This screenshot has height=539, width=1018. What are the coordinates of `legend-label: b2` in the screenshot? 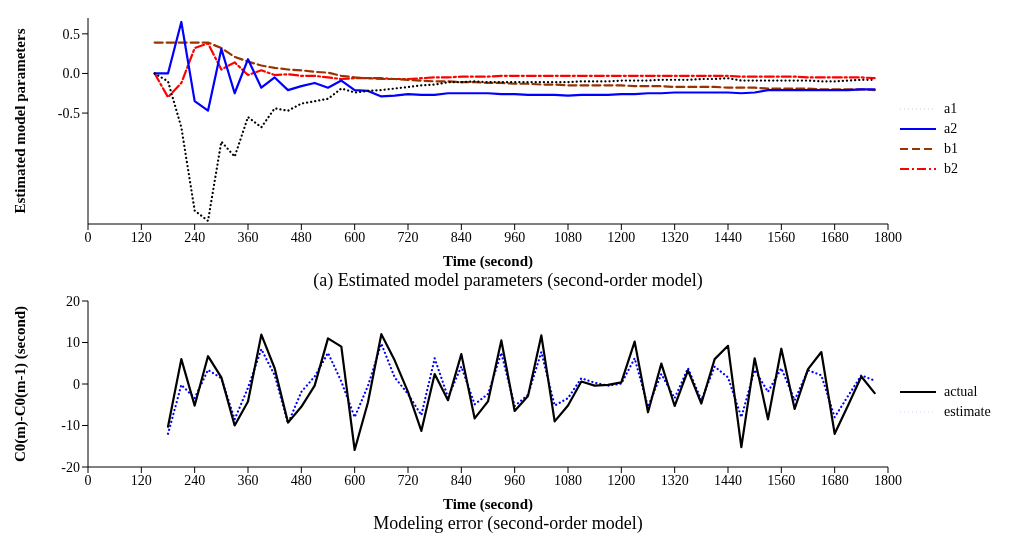 It's located at (951, 169).